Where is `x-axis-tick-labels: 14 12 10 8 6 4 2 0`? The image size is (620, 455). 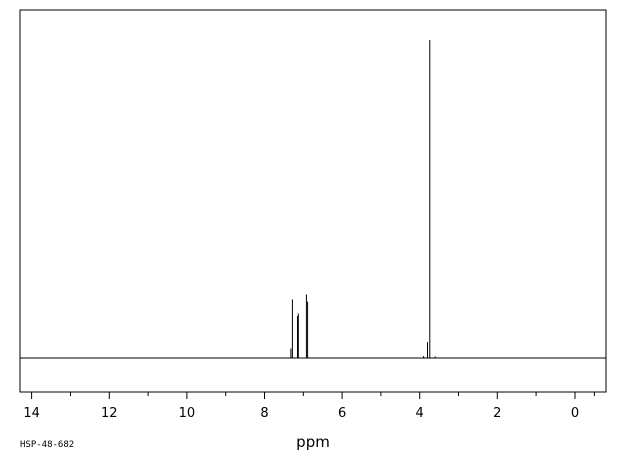 x-axis-tick-labels: 14 12 10 8 6 4 2 0 is located at coordinates (301, 413).